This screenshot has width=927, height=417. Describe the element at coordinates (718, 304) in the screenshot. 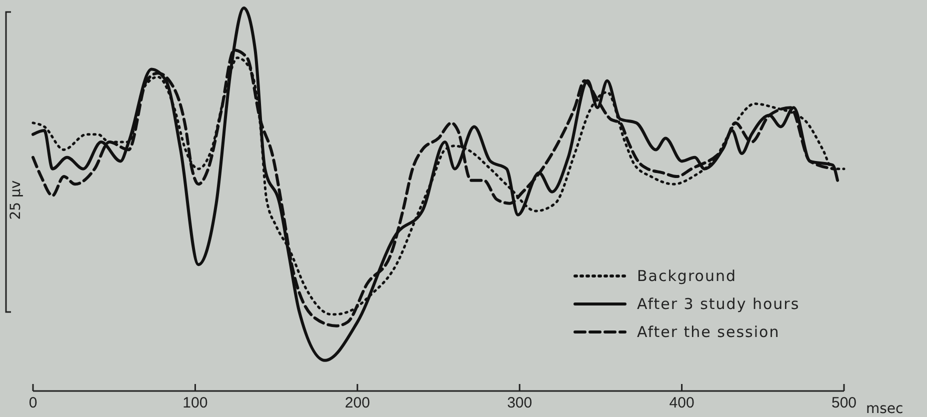

I see `legend-label: After 3 study hours` at that location.